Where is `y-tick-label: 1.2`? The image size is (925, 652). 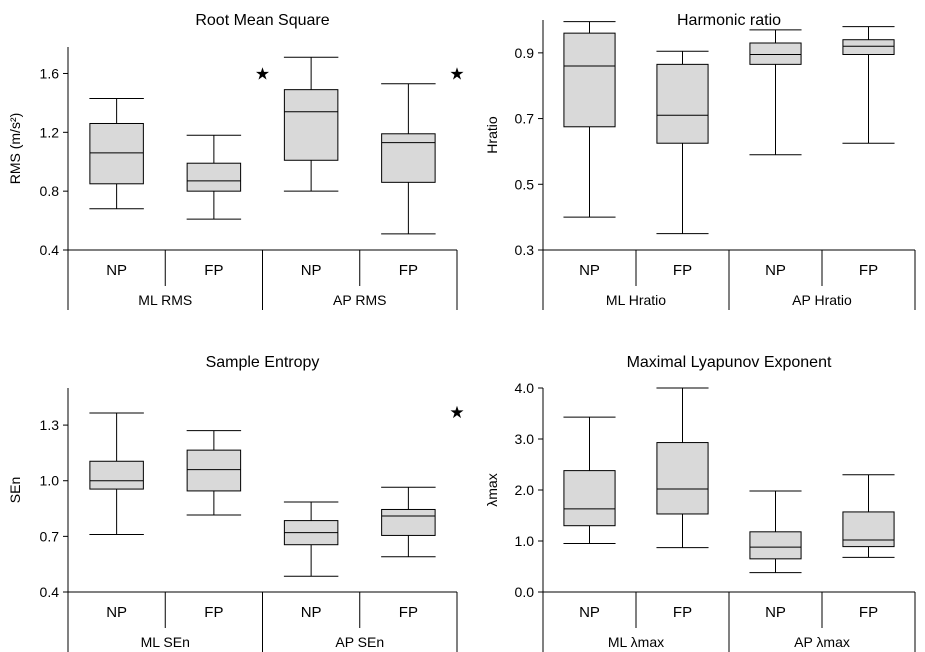 y-tick-label: 1.2 is located at coordinates (50, 132).